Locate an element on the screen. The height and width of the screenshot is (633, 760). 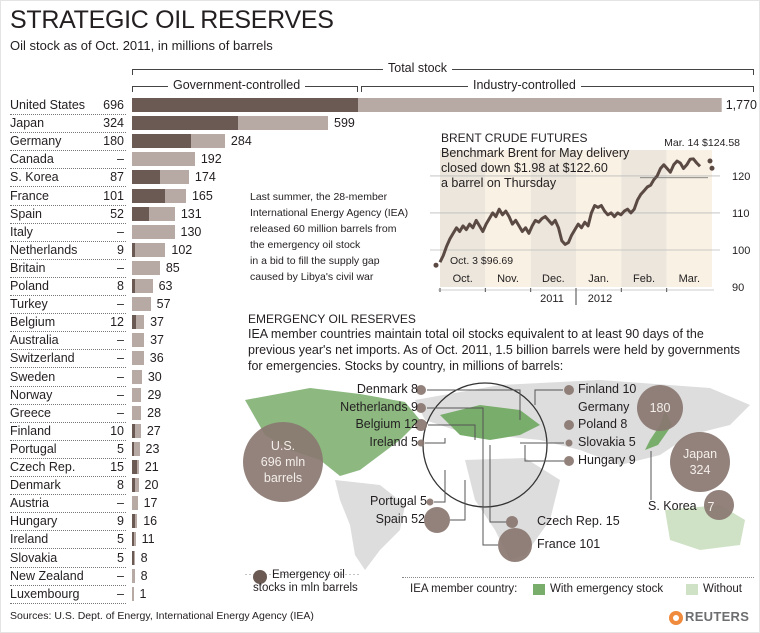
total-value-label: 17 is located at coordinates (150, 503).